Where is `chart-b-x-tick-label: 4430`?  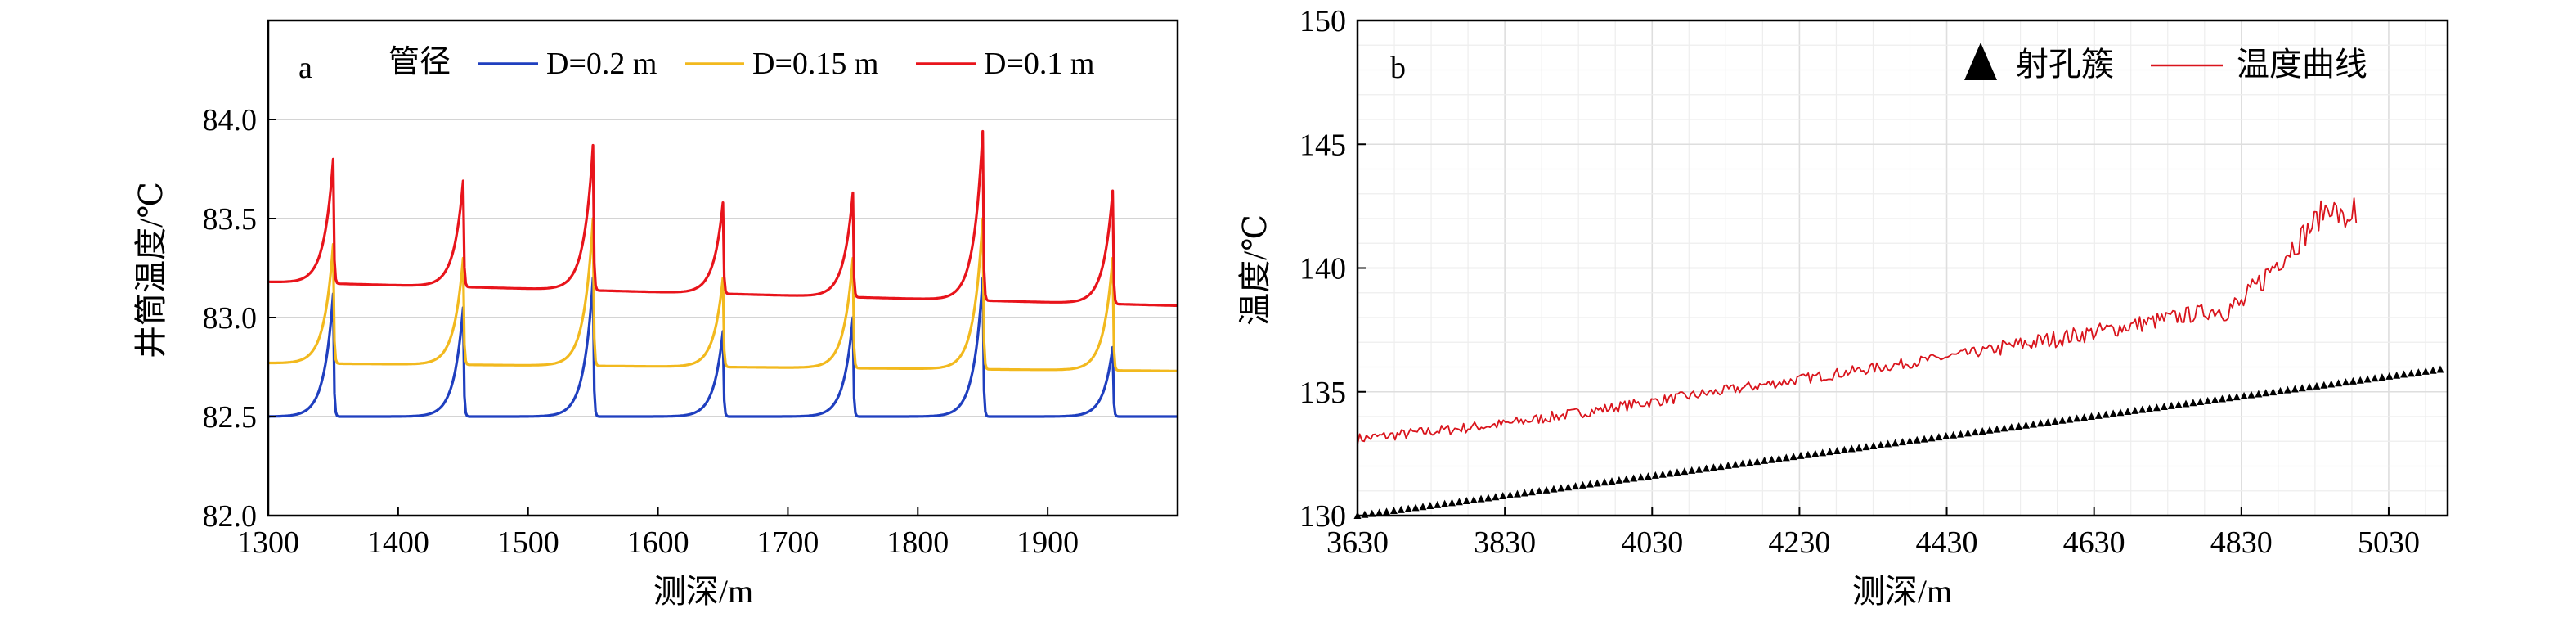
chart-b-x-tick-label: 4430 is located at coordinates (1947, 542).